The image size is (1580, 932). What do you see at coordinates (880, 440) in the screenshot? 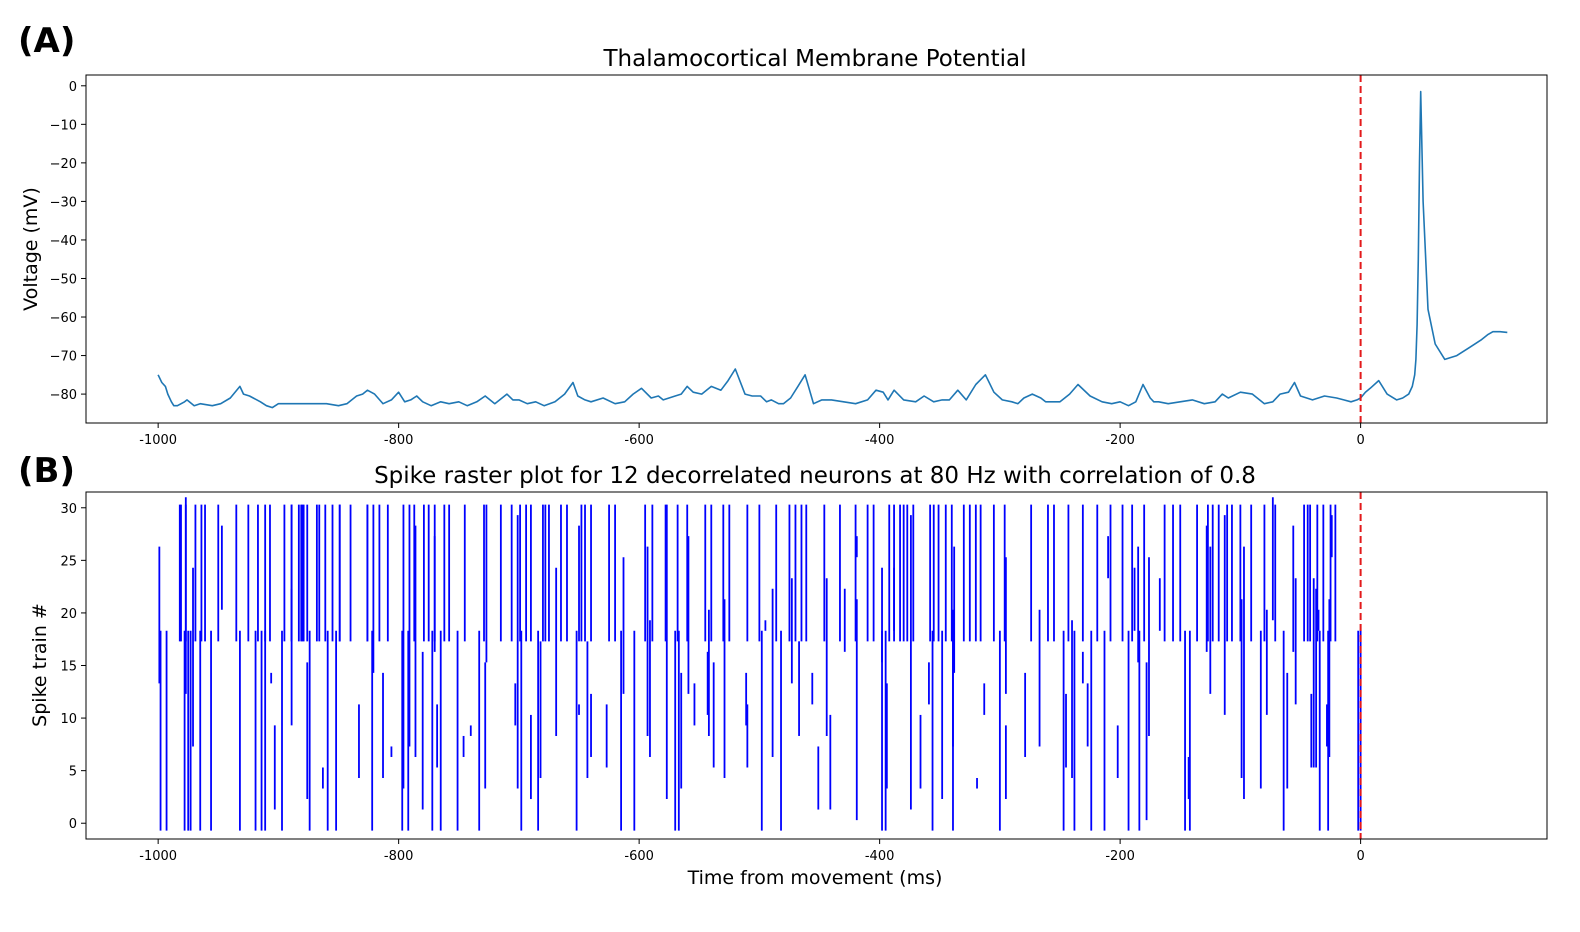
I see `voltage-chart-xtick-label: -400` at bounding box center [880, 440].